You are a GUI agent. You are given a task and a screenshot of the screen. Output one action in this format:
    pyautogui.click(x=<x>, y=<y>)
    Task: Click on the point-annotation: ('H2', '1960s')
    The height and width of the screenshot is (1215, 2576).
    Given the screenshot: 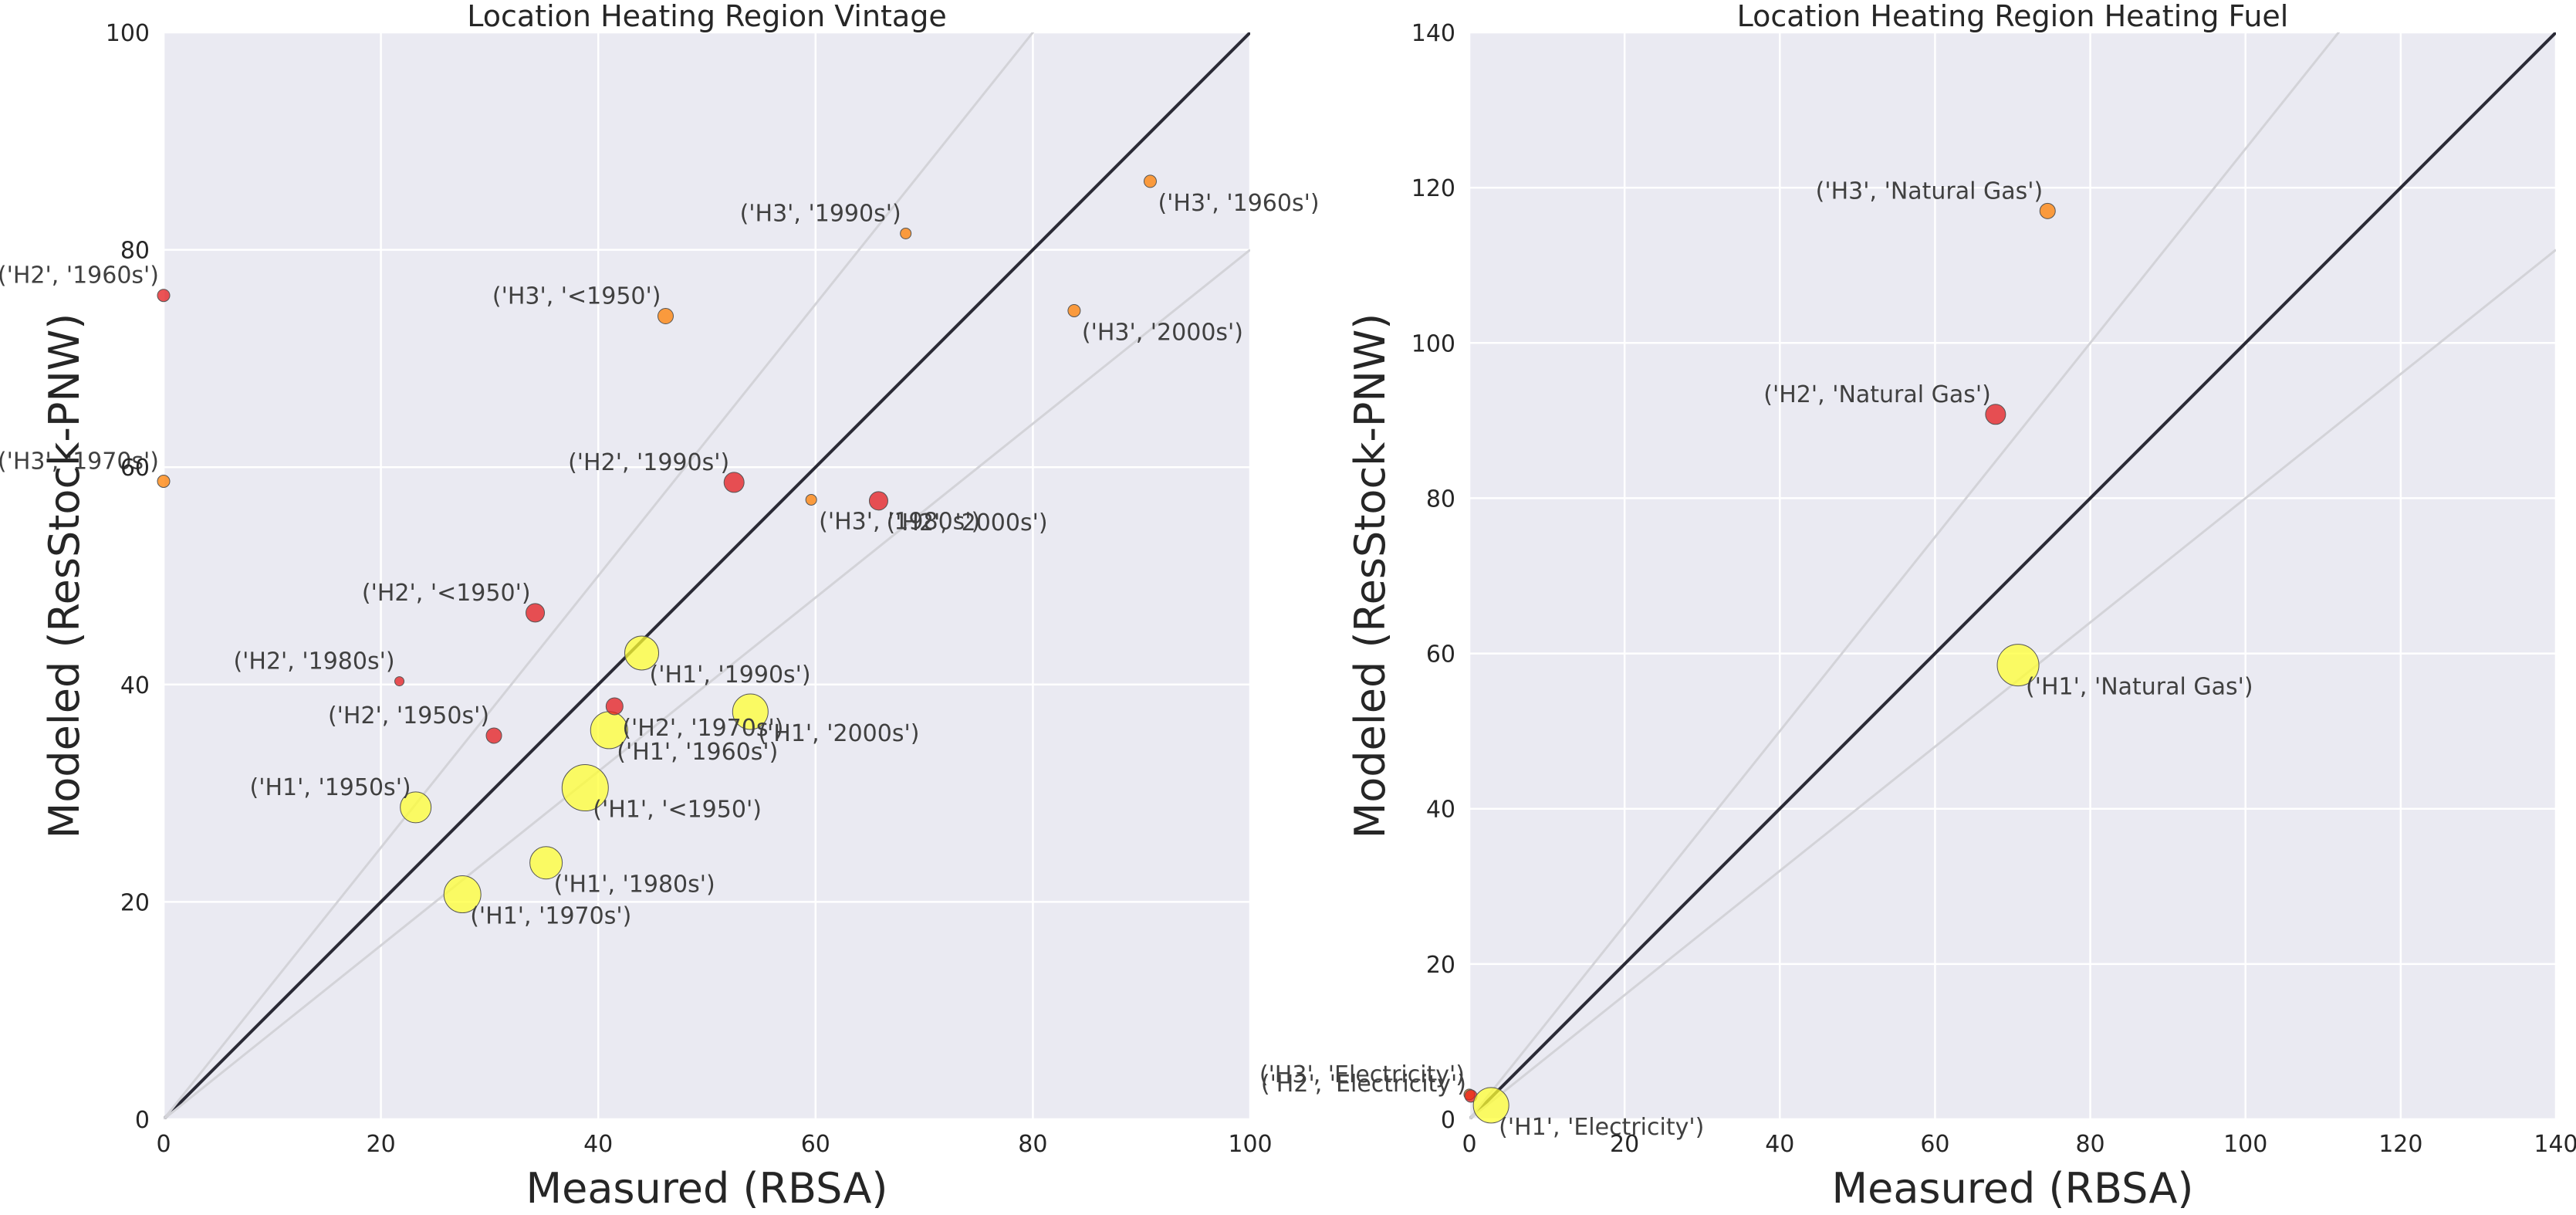 What is the action you would take?
    pyautogui.click(x=79, y=275)
    